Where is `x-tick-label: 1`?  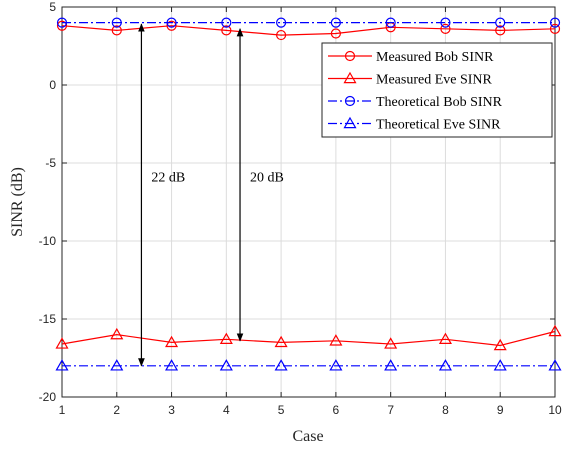
x-tick-label: 1 is located at coordinates (62, 410).